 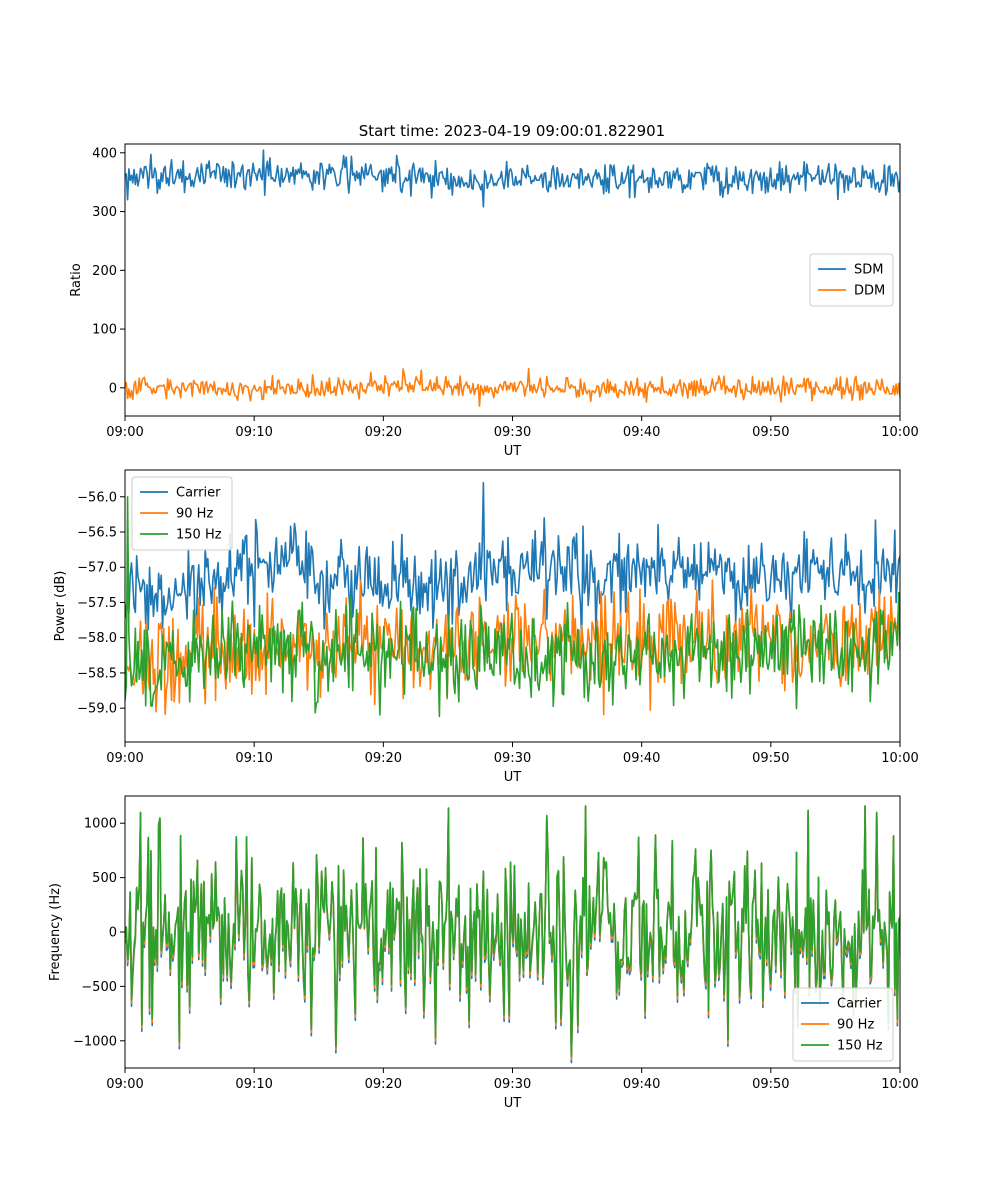 I want to click on y-tick-label: 400, so click(x=104, y=153).